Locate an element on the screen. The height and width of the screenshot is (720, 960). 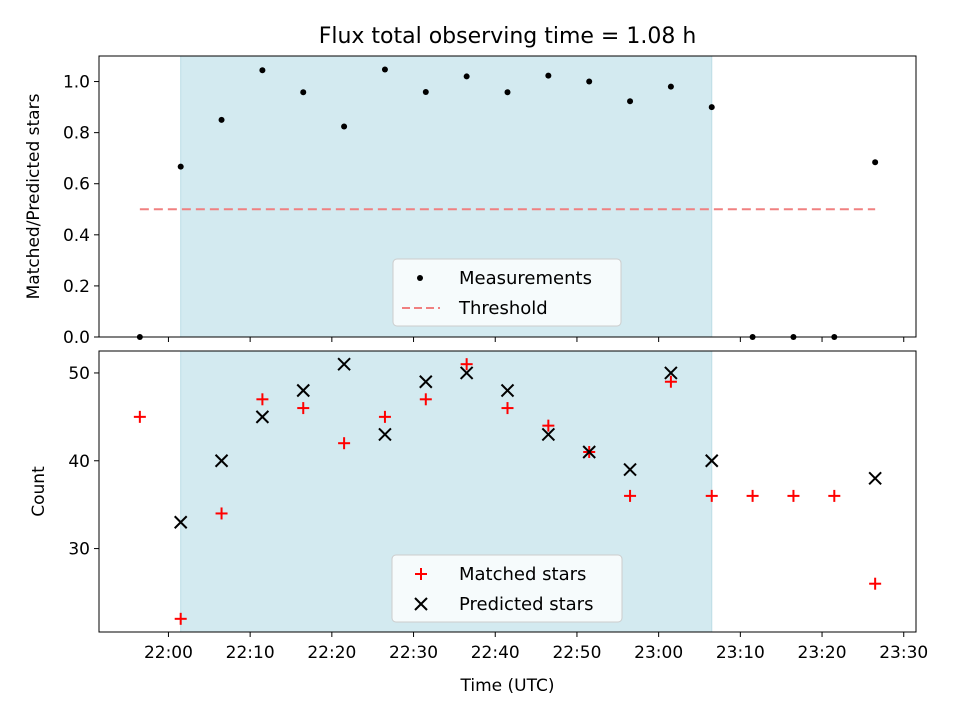
y-tick-label: 0.0 is located at coordinates (76, 338).